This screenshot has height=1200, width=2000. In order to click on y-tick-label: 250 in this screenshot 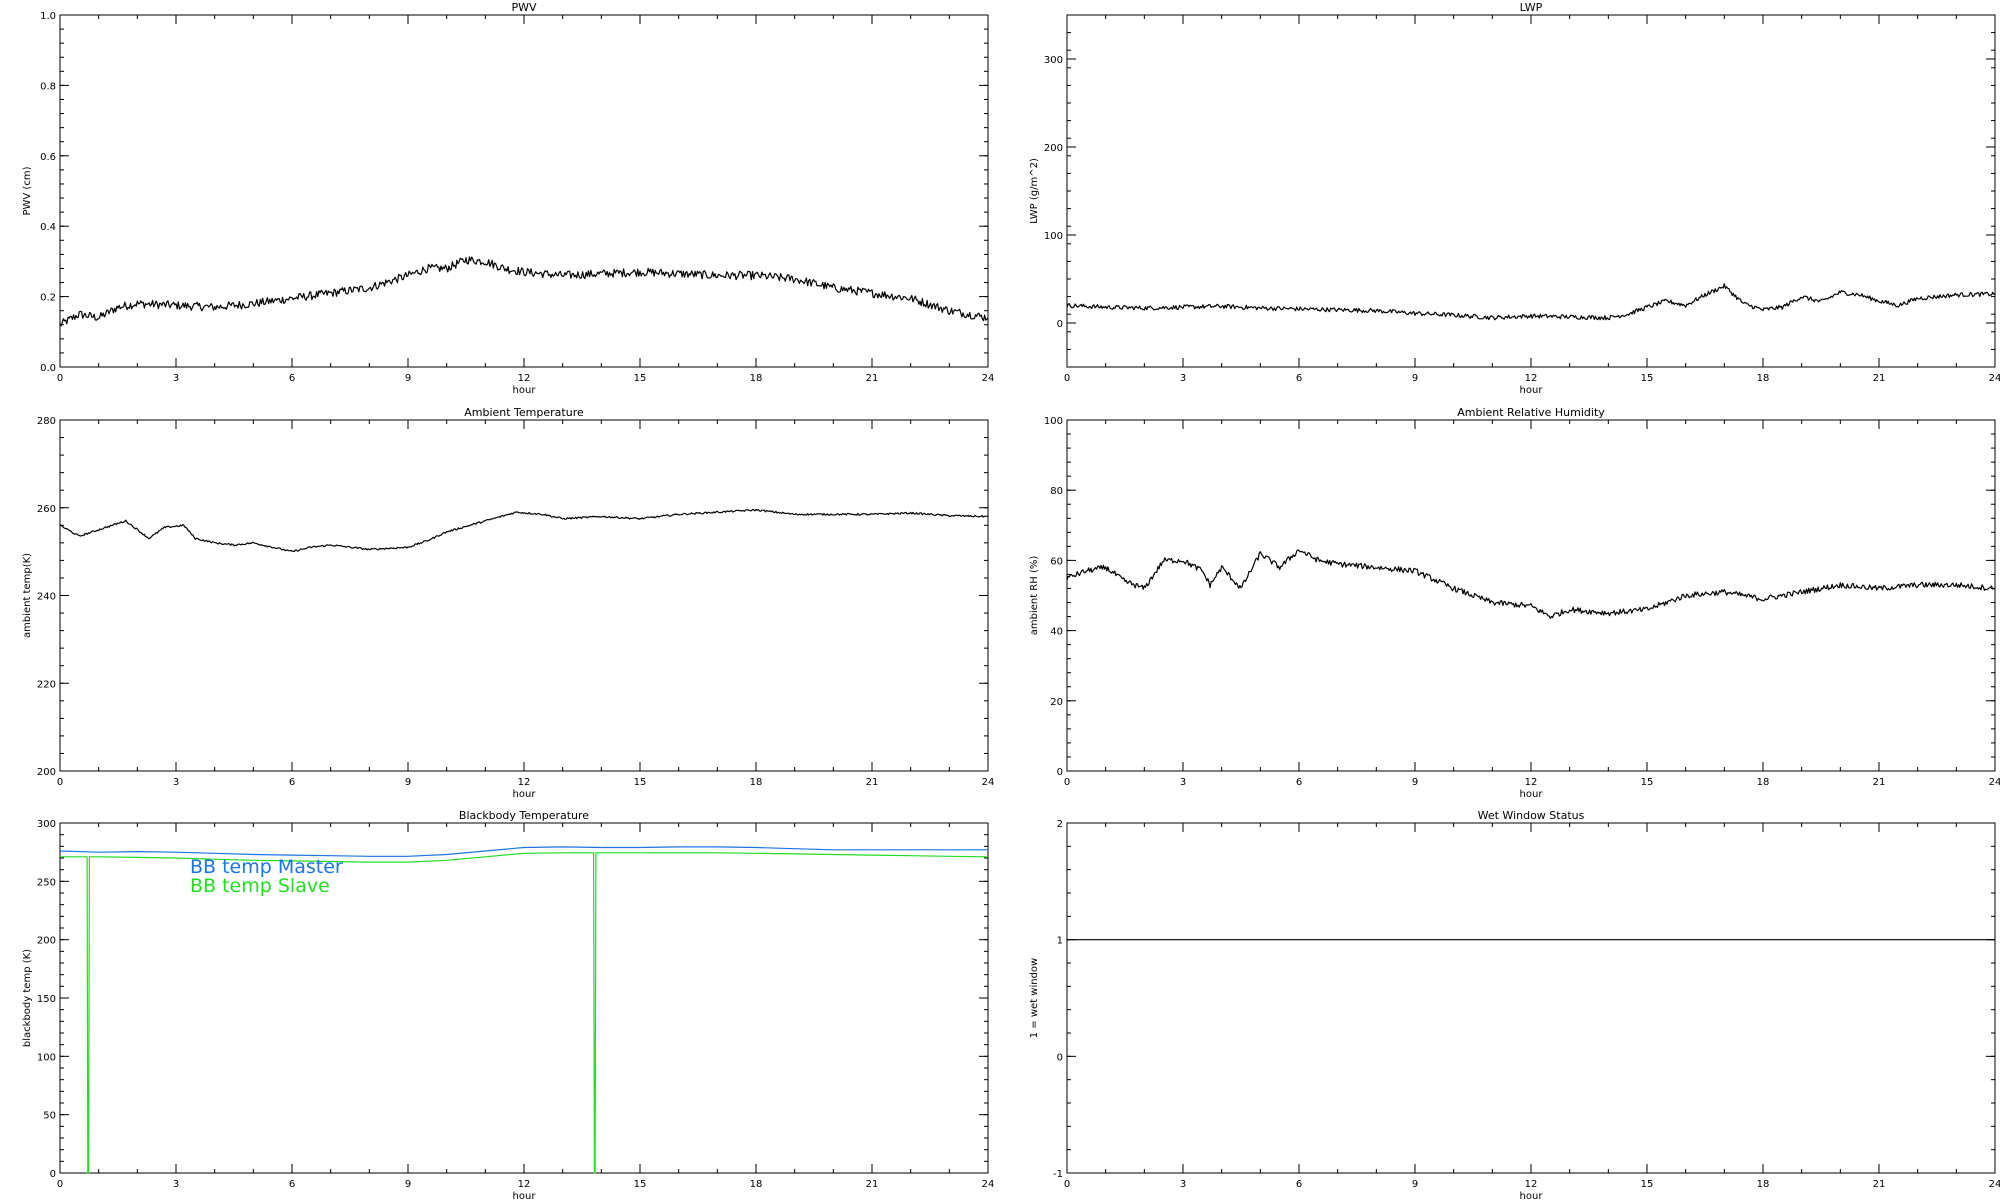, I will do `click(46, 882)`.